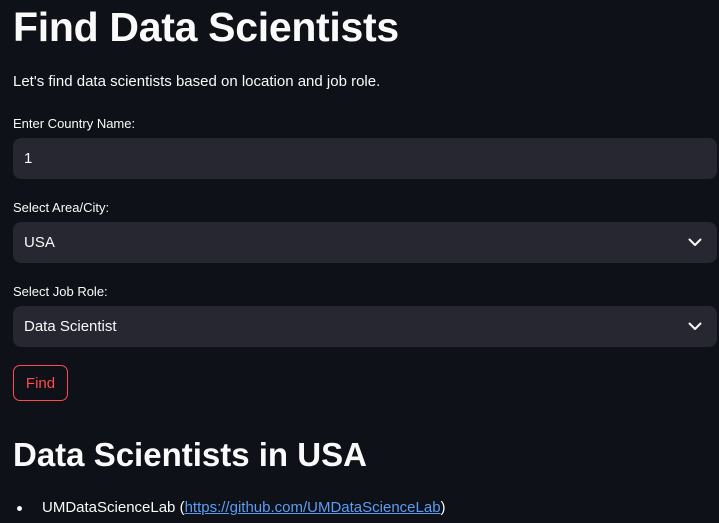  Describe the element at coordinates (19, 508) in the screenshot. I see `bullet-icon` at that location.